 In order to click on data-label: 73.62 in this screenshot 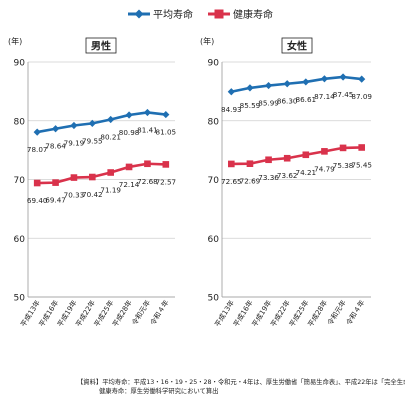, I will do `click(287, 175)`.